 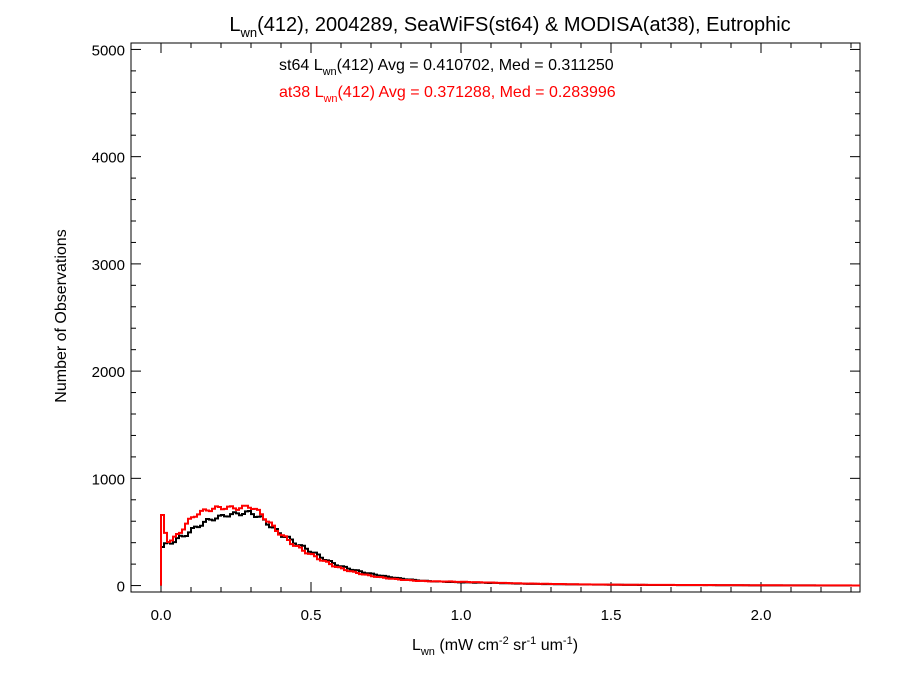 What do you see at coordinates (108, 50) in the screenshot?
I see `y-tick-label: 5000` at bounding box center [108, 50].